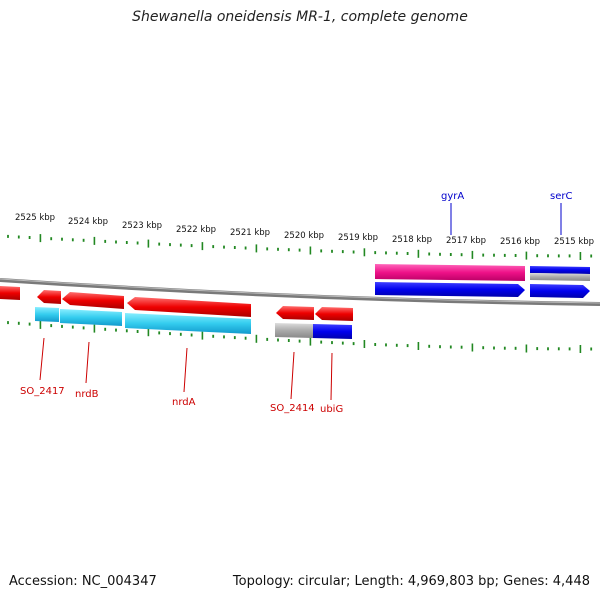 Image resolution: width=600 pixels, height=600 pixels. Describe the element at coordinates (560, 277) in the screenshot. I see `cog-feature-serc-gray` at that location.